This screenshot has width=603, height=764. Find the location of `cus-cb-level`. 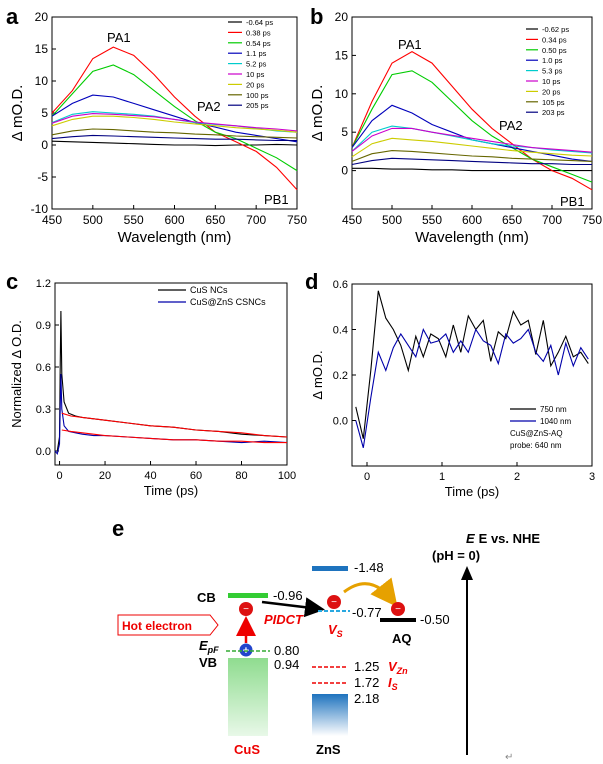

cus-cb-level is located at coordinates (248, 595).